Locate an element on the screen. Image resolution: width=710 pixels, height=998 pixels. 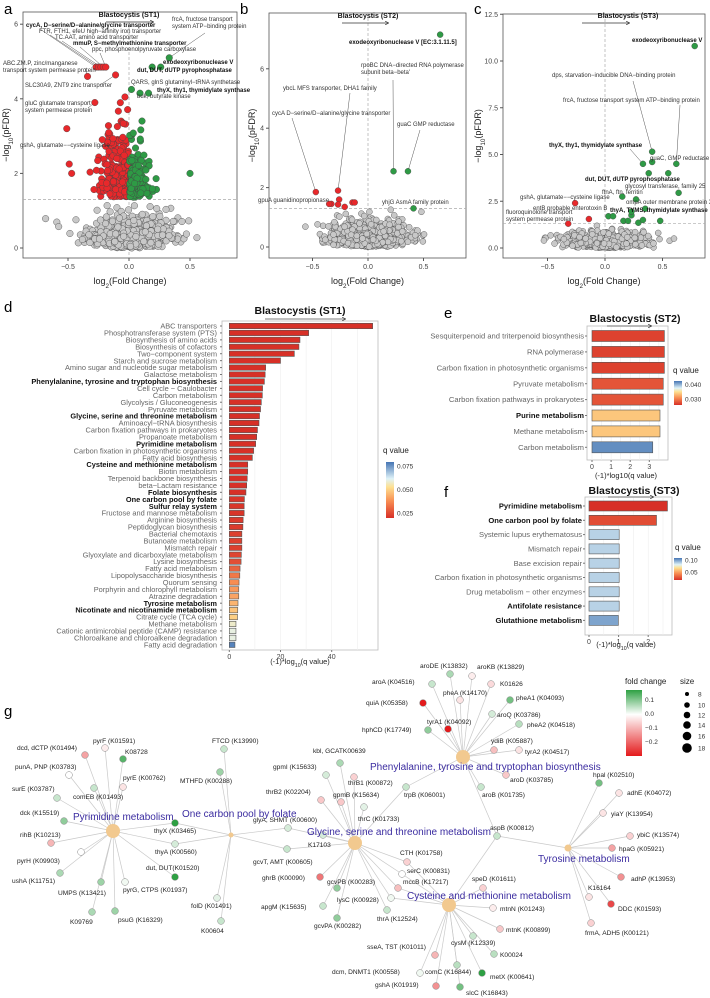
point-label: thyX, thy1, thymidylate synthase is located at coordinates (596, 146).